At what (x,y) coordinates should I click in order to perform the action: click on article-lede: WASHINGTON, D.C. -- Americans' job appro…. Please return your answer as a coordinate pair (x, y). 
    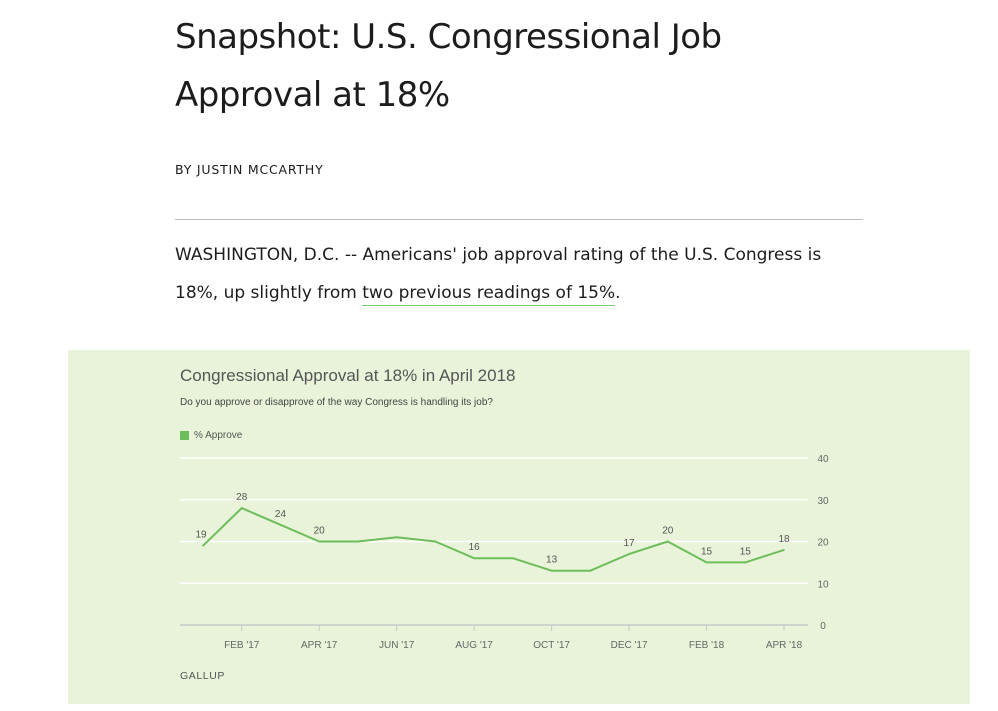
    Looking at the image, I should click on (515, 274).